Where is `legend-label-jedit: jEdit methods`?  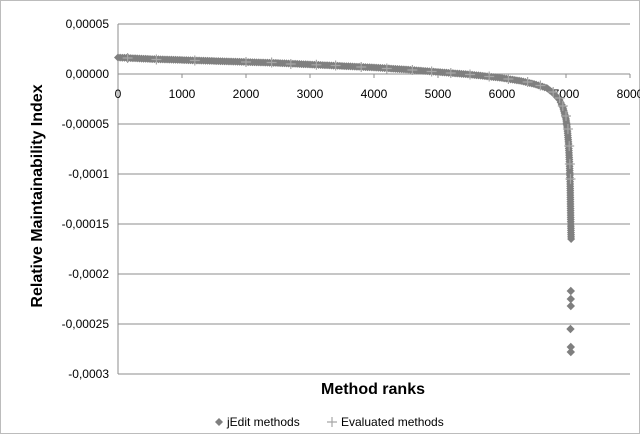
legend-label-jedit: jEdit methods is located at coordinates (263, 422).